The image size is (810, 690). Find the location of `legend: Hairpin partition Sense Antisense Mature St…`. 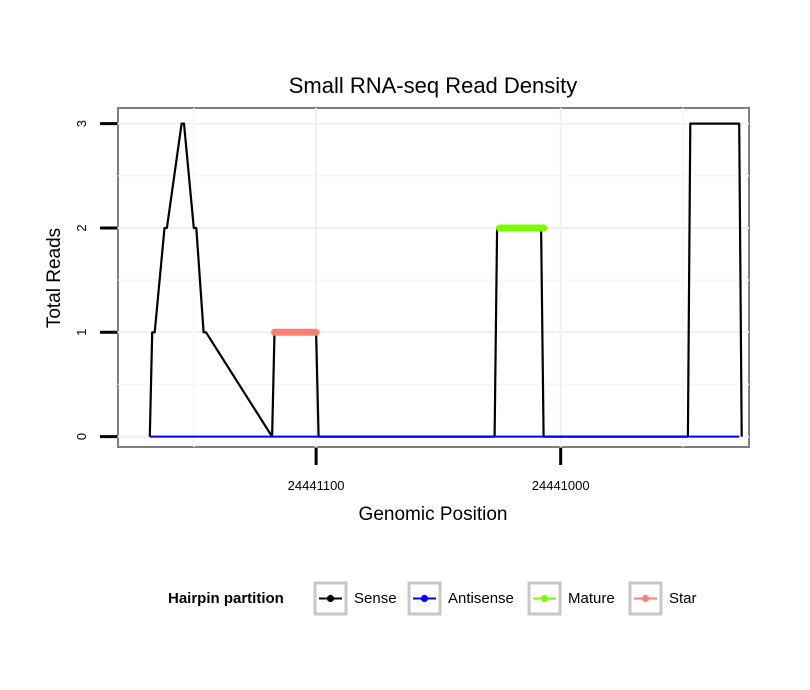

legend: Hairpin partition Sense Antisense Mature St… is located at coordinates (432, 598).